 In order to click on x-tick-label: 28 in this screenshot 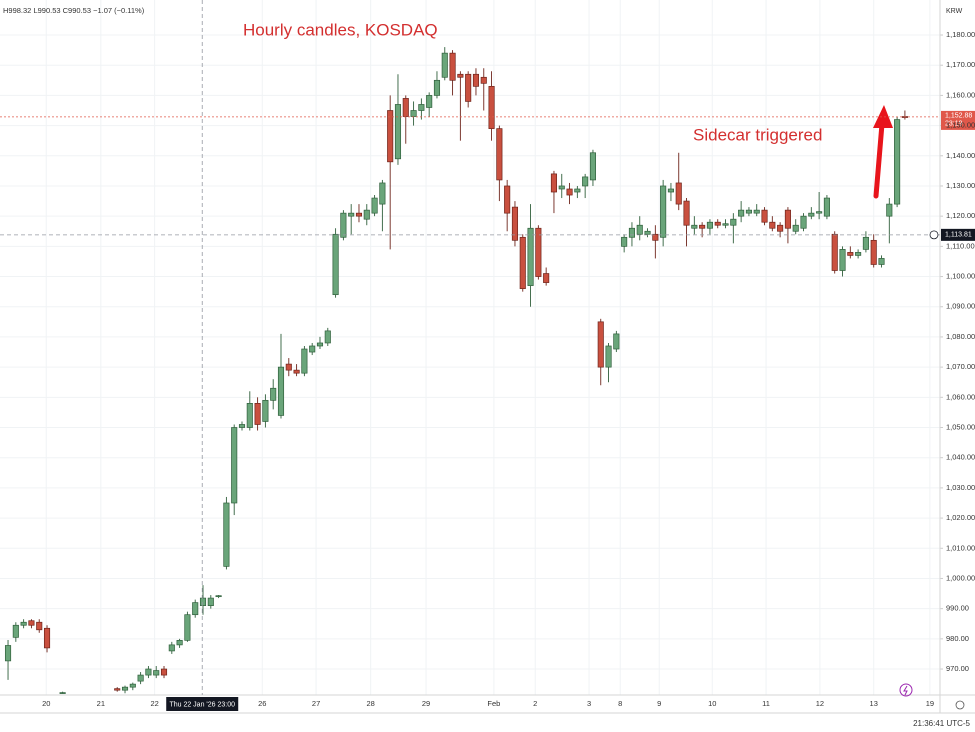, I will do `click(371, 703)`.